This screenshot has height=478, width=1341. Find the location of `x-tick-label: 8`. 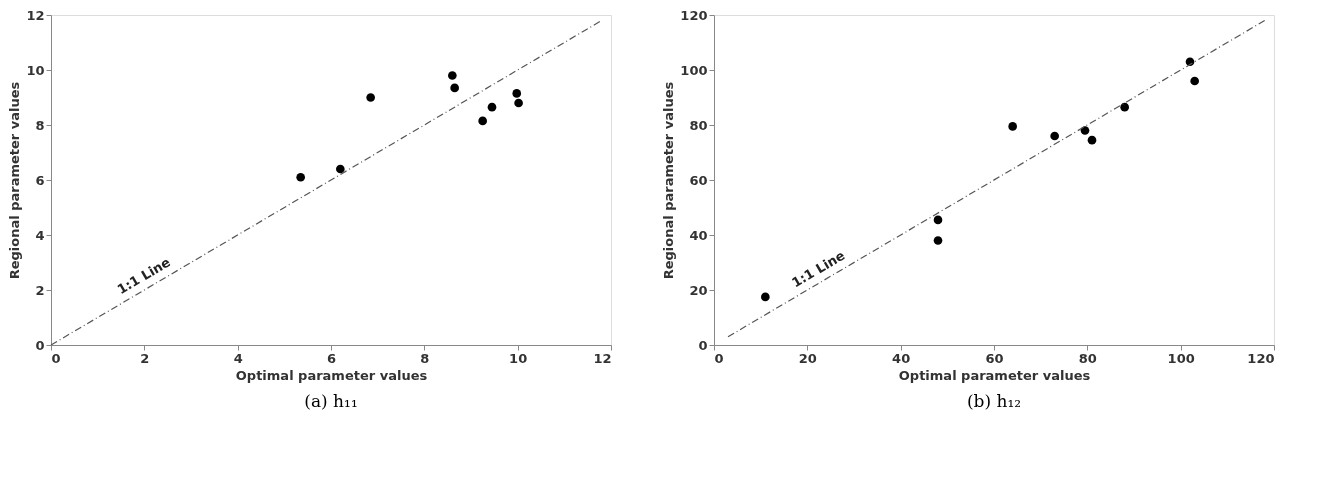

x-tick-label: 8 is located at coordinates (425, 358).